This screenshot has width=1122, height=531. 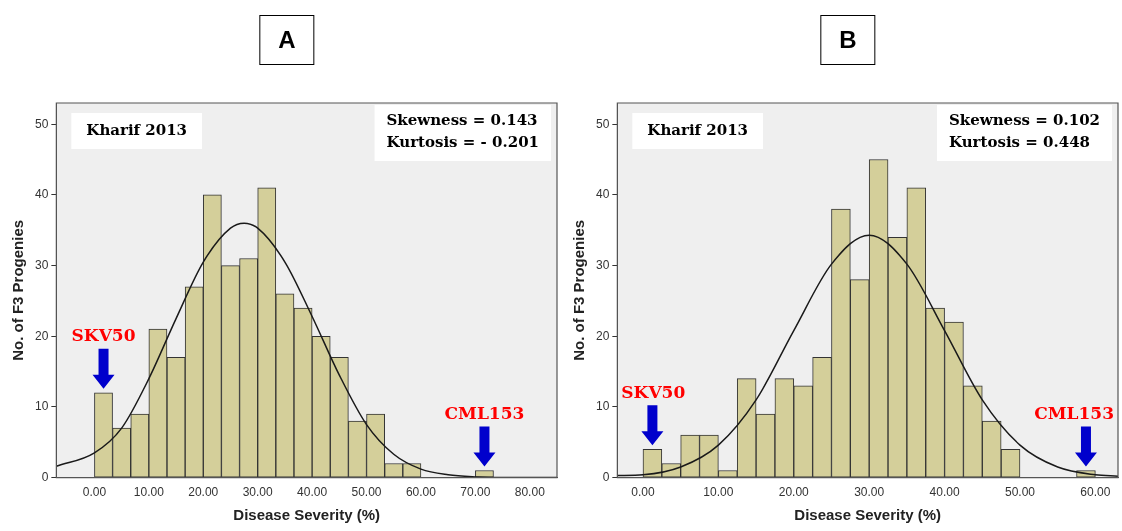 What do you see at coordinates (848, 40) in the screenshot?
I see `chart-title: B` at bounding box center [848, 40].